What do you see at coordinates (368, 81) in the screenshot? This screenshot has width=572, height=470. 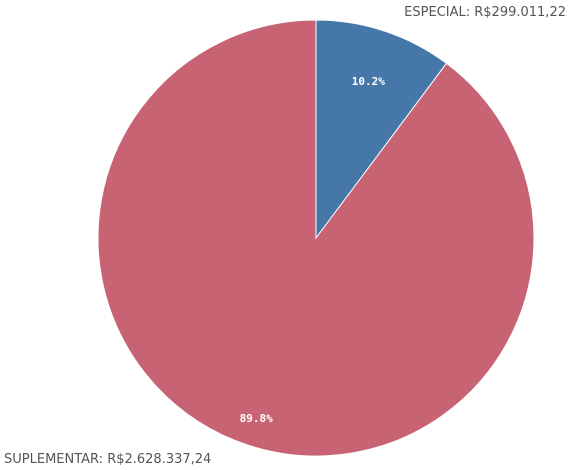 I see `slice-percent-label-especial: 10.2%` at bounding box center [368, 81].